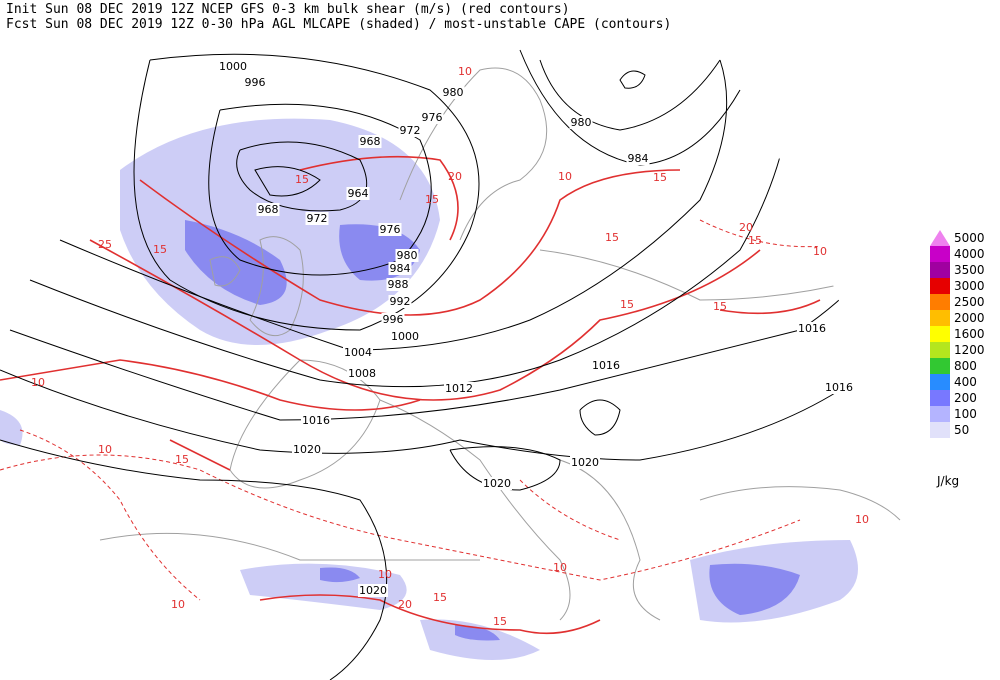  What do you see at coordinates (969, 334) in the screenshot?
I see `colorbar-label: 1600` at bounding box center [969, 334].